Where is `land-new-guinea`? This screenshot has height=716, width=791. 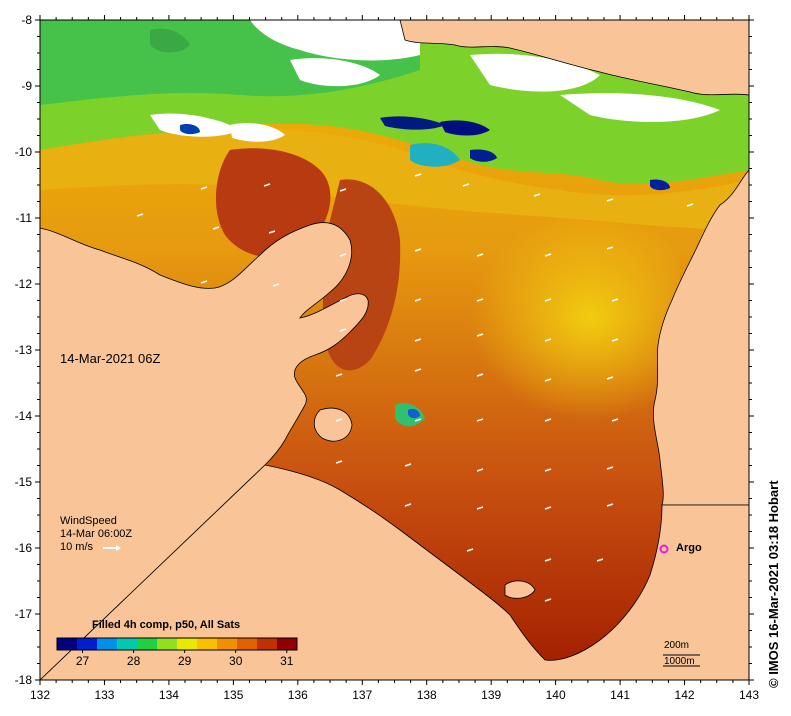
land-new-guinea is located at coordinates (574, 58).